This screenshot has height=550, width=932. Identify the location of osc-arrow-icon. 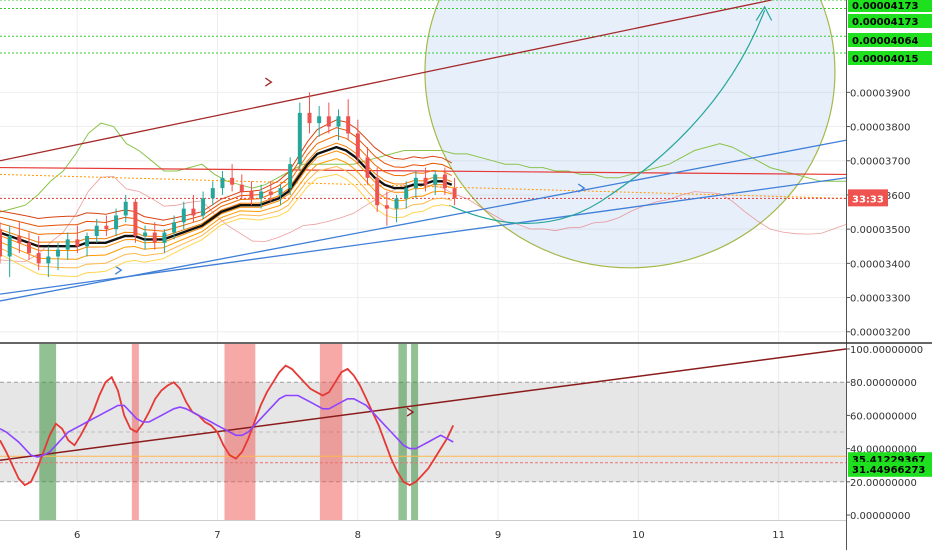
(410, 412).